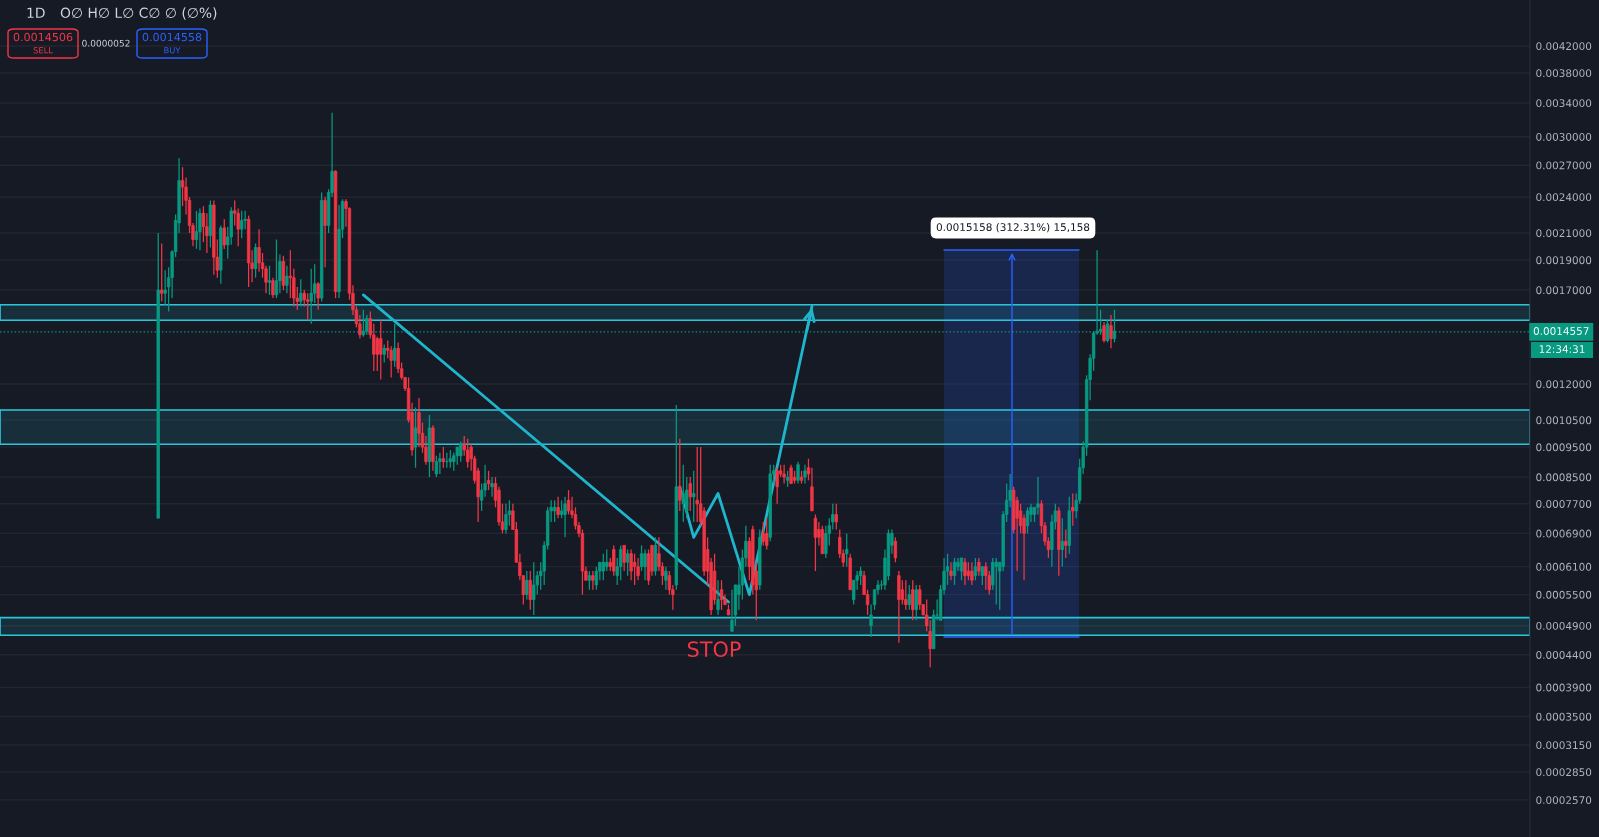 The width and height of the screenshot is (1599, 837). What do you see at coordinates (1564, 73) in the screenshot?
I see `y-tick-label: 0.0038000` at bounding box center [1564, 73].